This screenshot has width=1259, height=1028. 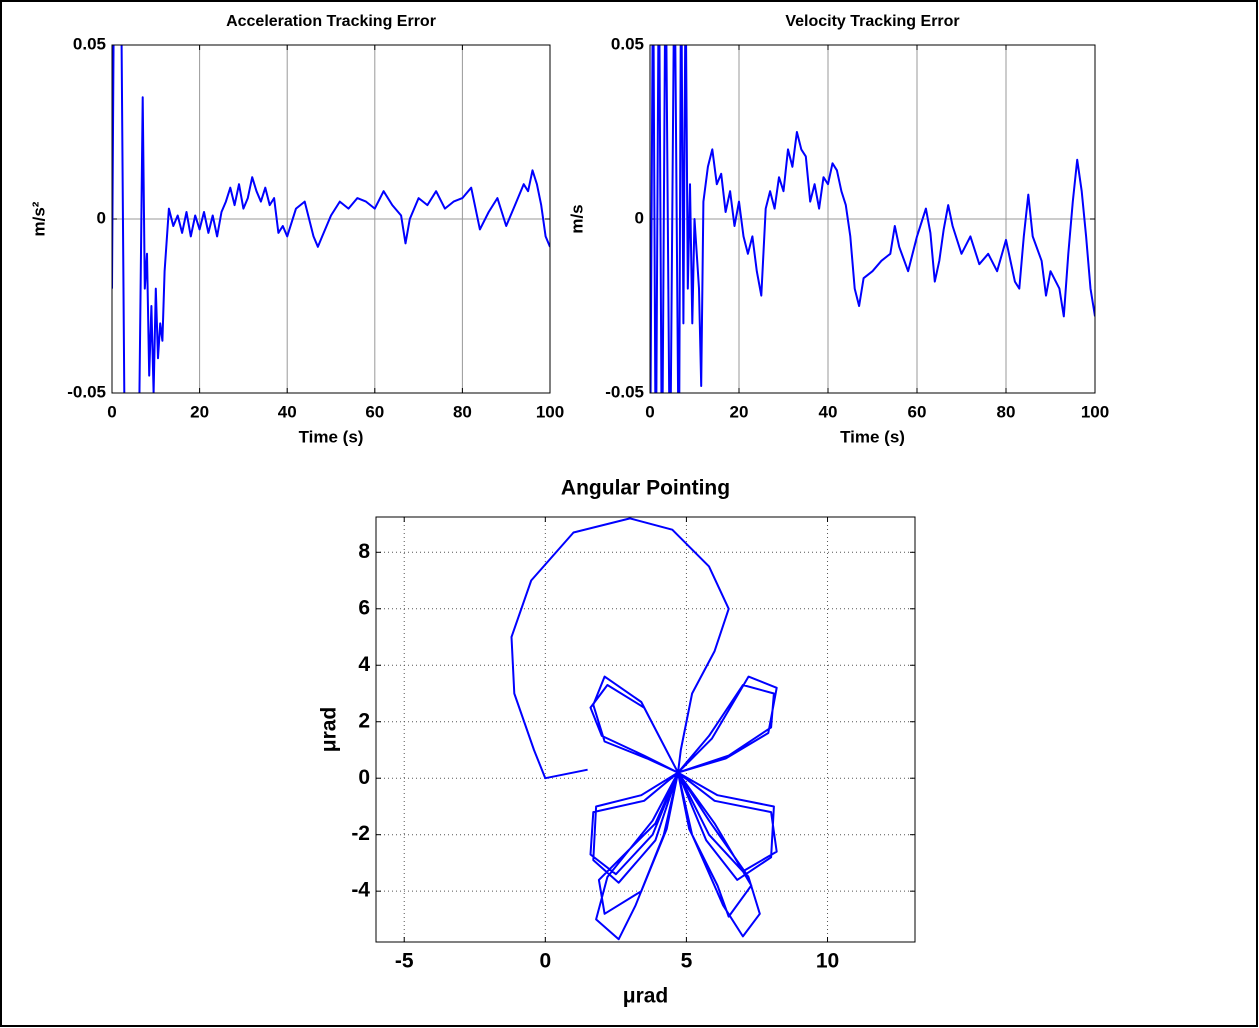 What do you see at coordinates (364, 664) in the screenshot?
I see `y-tick-label: 4` at bounding box center [364, 664].